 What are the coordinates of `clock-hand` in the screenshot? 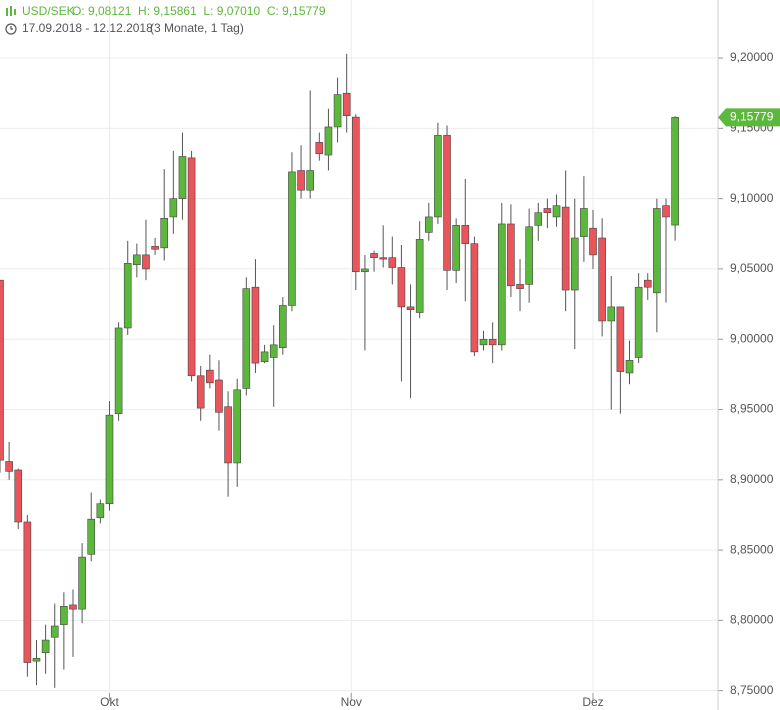 It's located at (11, 28).